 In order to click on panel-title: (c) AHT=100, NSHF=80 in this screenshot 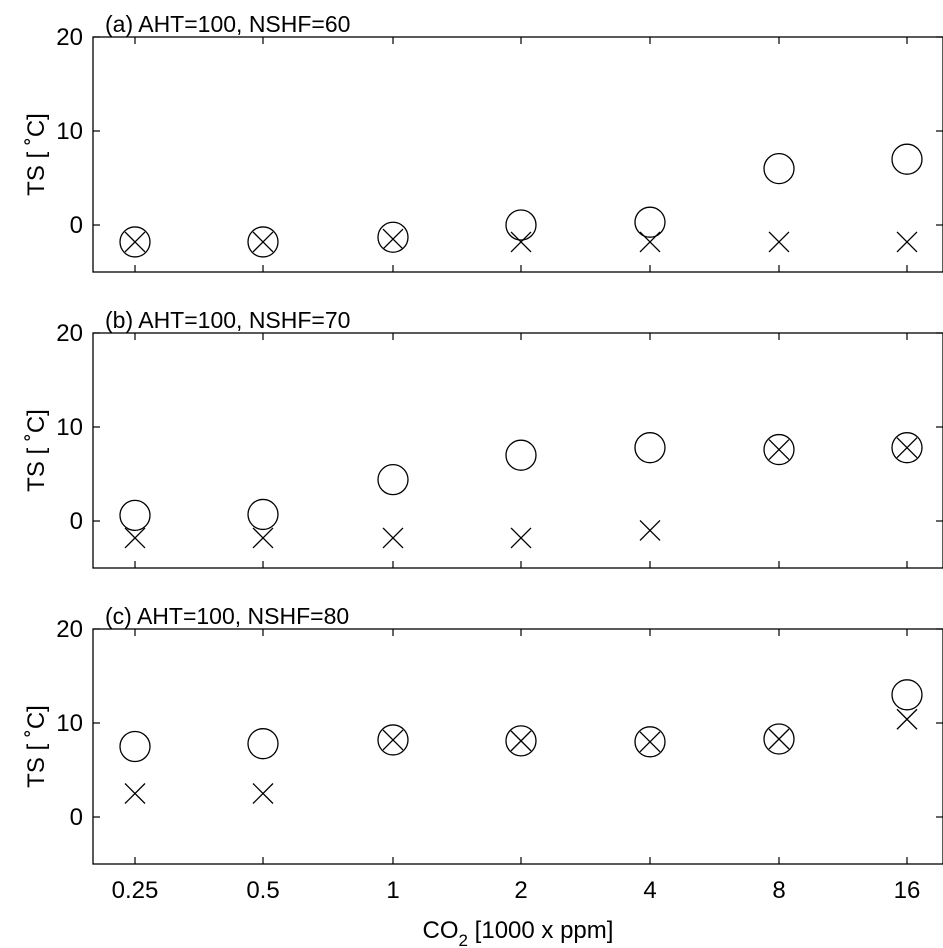, I will do `click(227, 616)`.